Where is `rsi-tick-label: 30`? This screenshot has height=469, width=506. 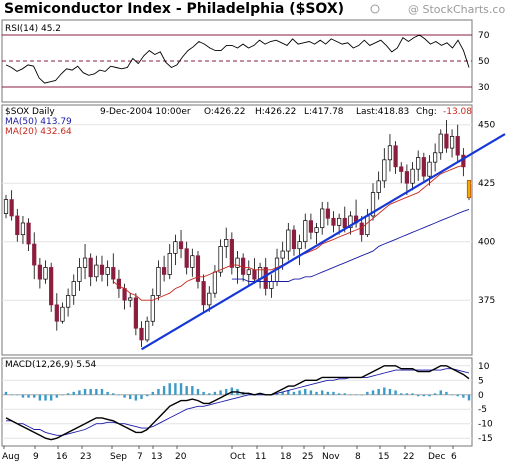 rsi-tick-label: 30 is located at coordinates (484, 88).